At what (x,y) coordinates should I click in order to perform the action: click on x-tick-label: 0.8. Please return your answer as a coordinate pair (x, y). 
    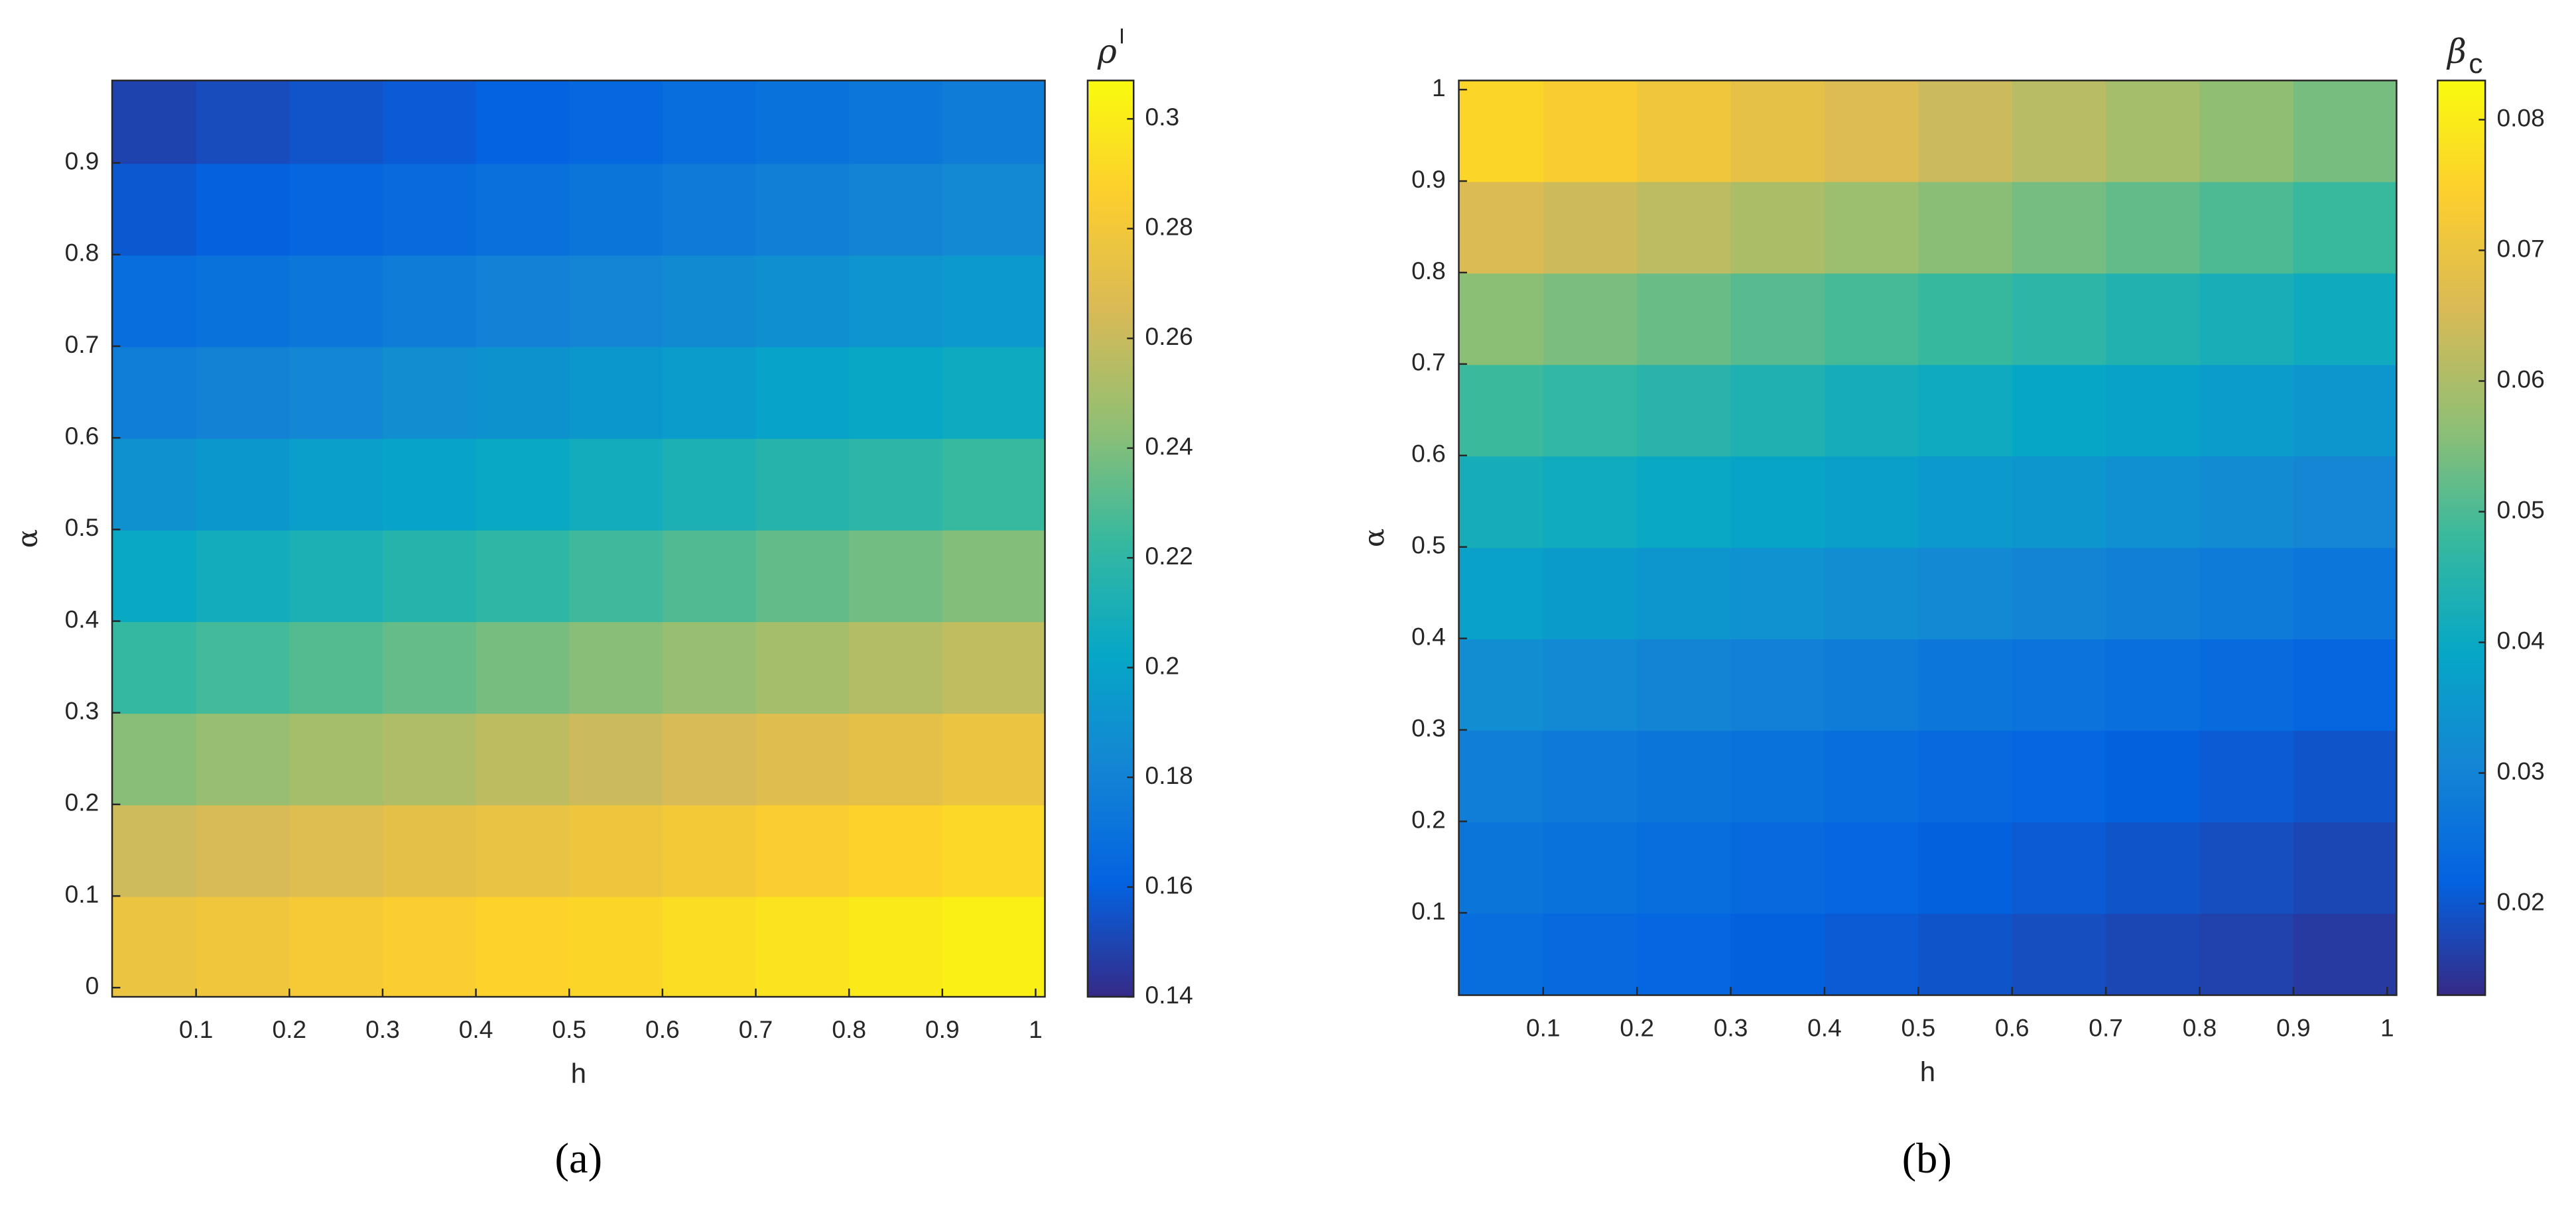
    Looking at the image, I should click on (849, 1029).